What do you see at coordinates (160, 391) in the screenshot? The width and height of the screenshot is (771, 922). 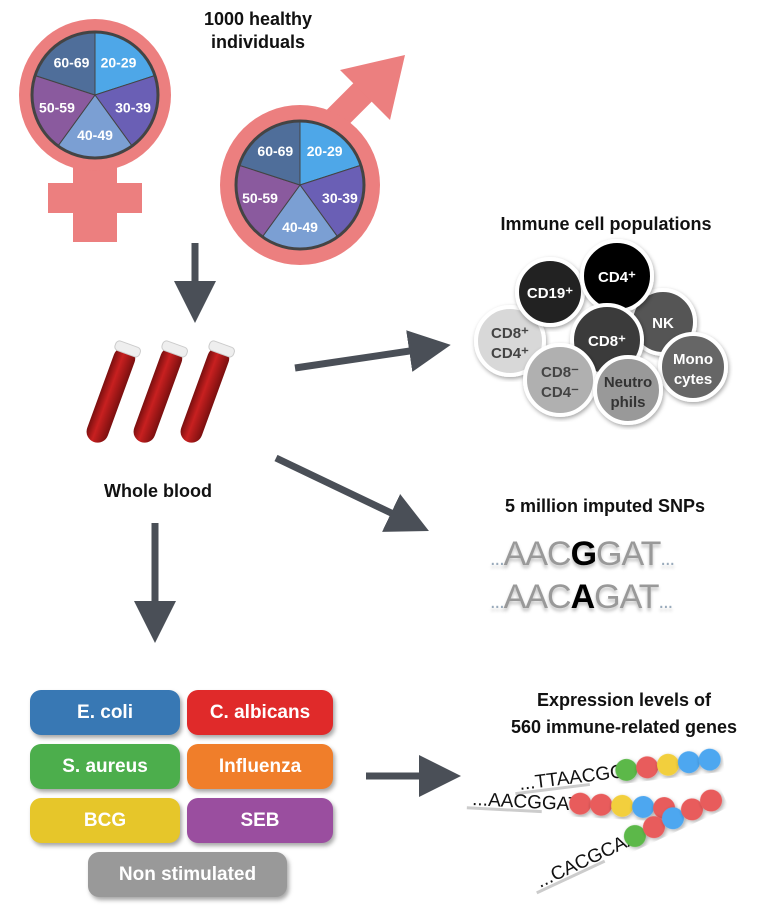 I see `blood-tubes-icon` at bounding box center [160, 391].